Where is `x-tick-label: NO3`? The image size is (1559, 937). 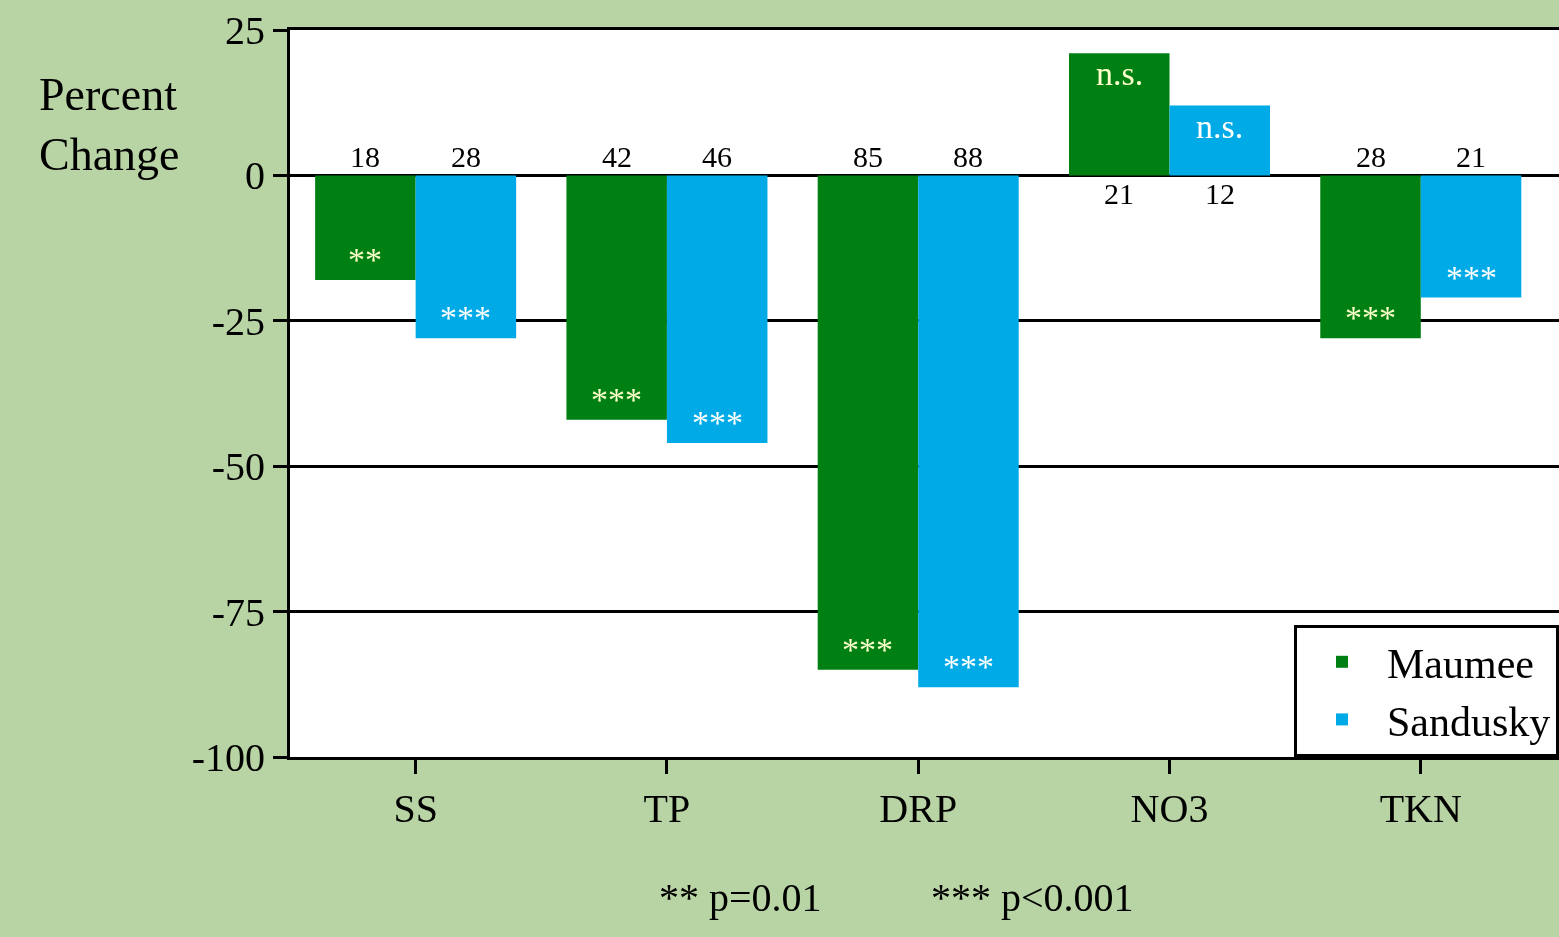 x-tick-label: NO3 is located at coordinates (1169, 808).